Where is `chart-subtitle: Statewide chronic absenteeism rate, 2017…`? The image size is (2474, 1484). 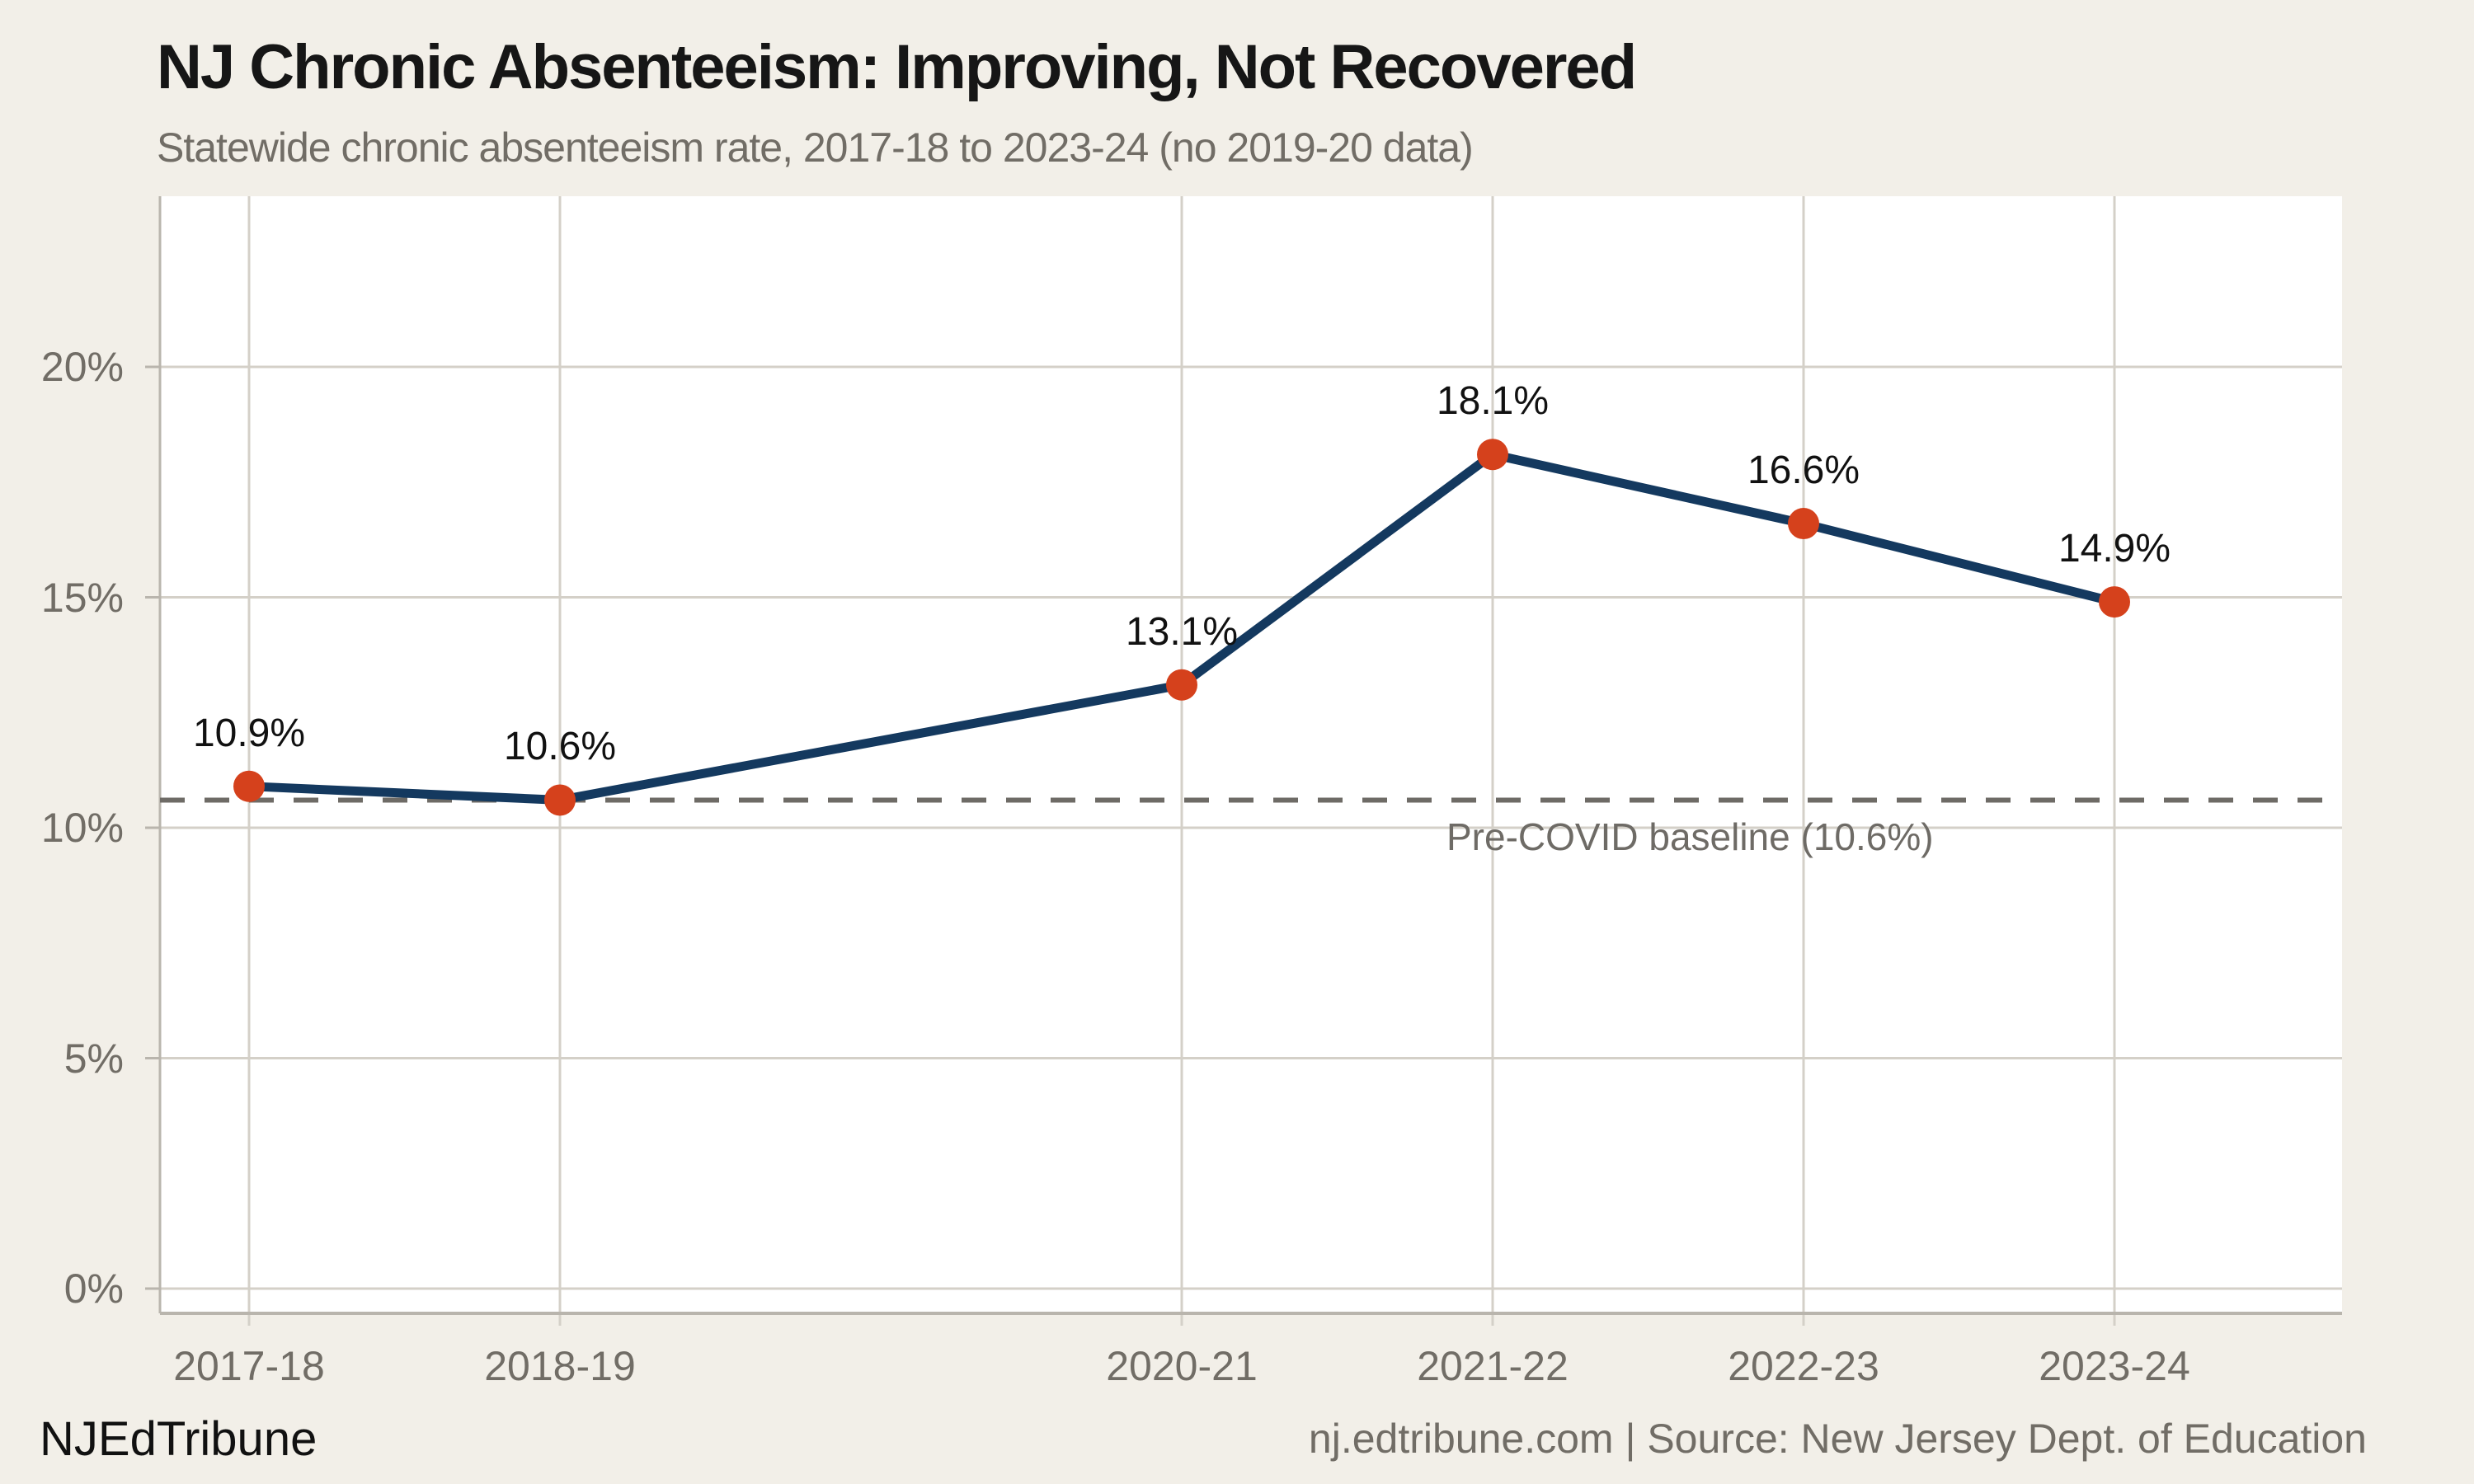
chart-subtitle: Statewide chronic absenteeism rate, 2017… is located at coordinates (815, 147).